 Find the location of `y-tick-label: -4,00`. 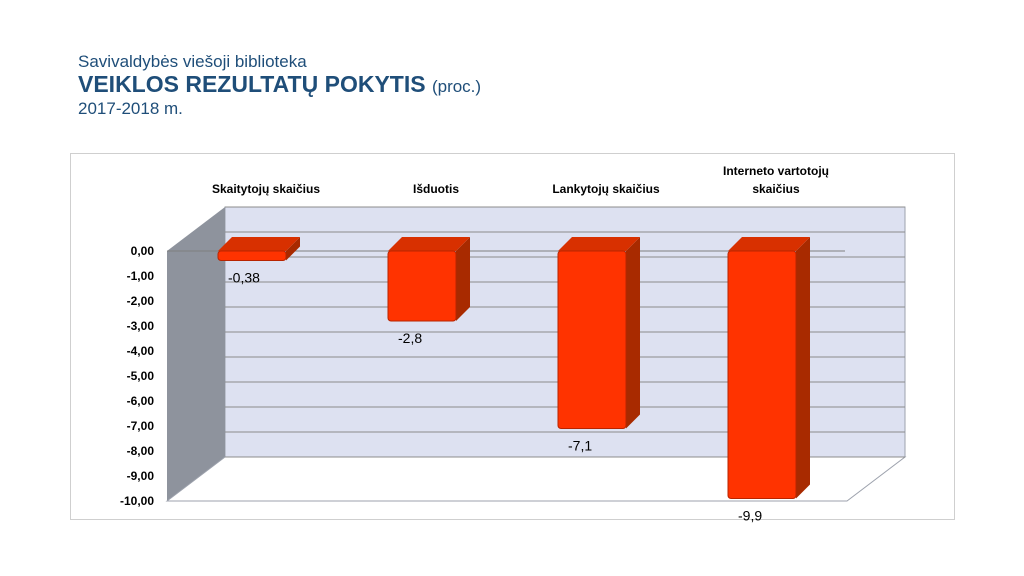

y-tick-label: -4,00 is located at coordinates (141, 351).